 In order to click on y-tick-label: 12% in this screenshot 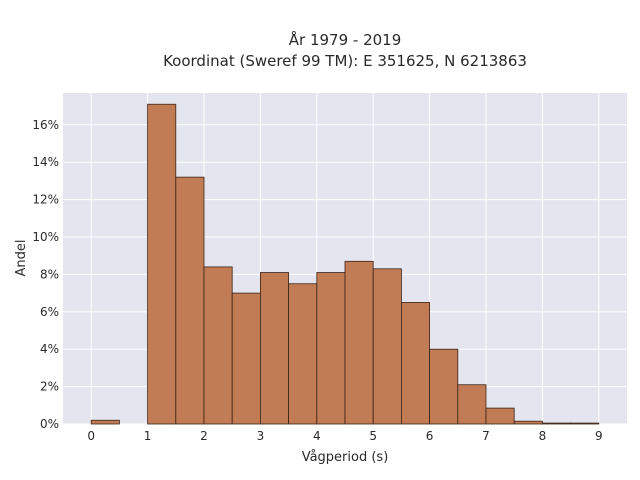, I will do `click(45, 200)`.